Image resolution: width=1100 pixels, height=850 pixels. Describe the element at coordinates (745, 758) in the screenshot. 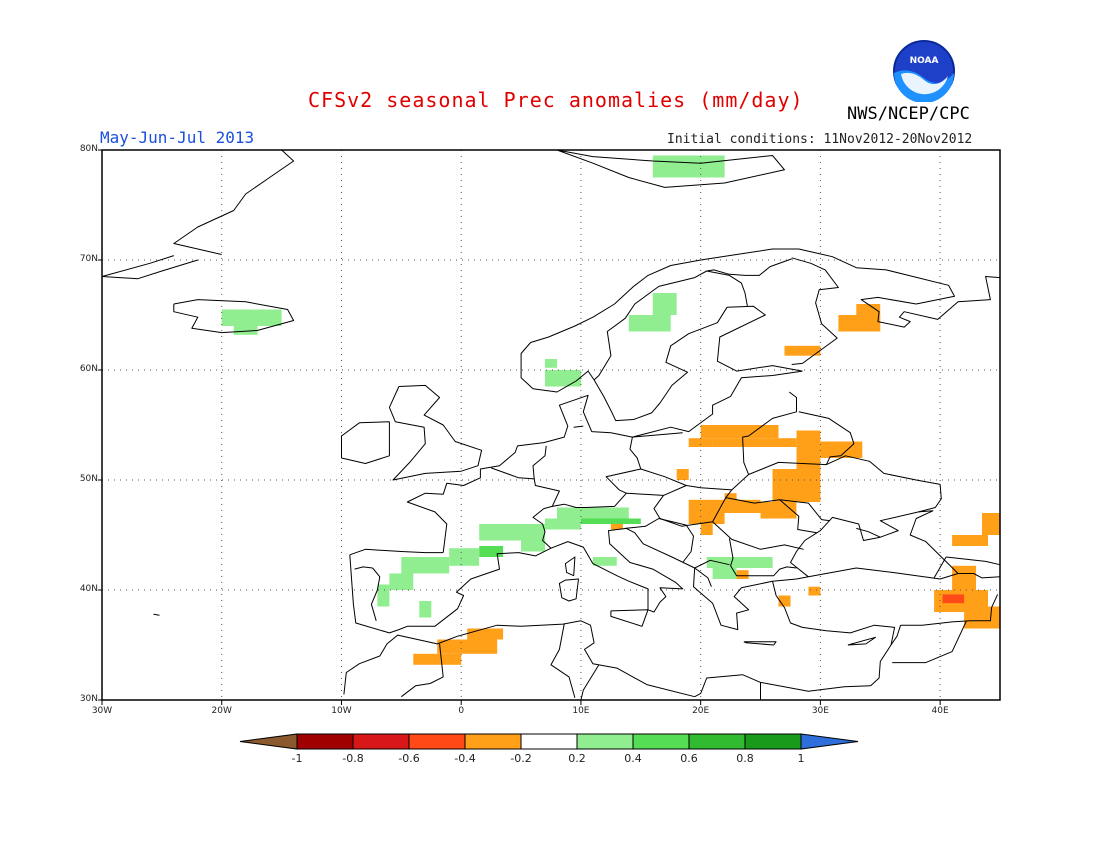

I see `colorbar-label: 0.8` at that location.